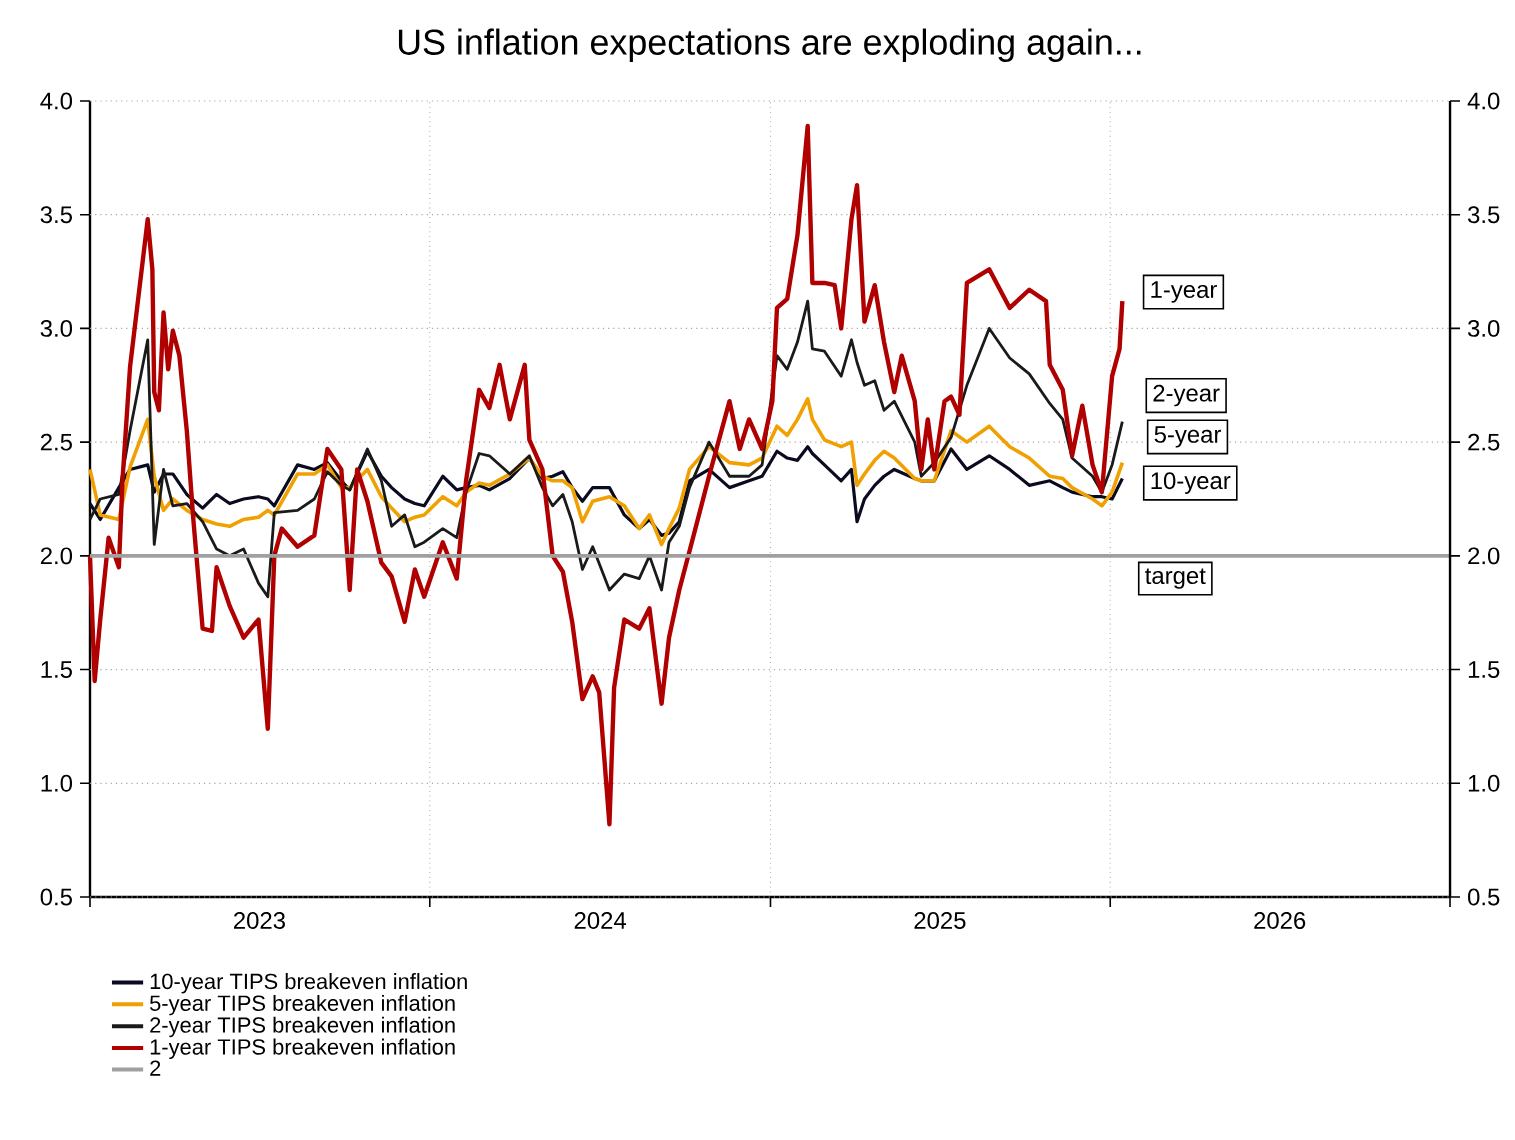 Image resolution: width=1515 pixels, height=1140 pixels. Describe the element at coordinates (302, 1027) in the screenshot. I see `legend-label: 2-year TIPS breakeven inflation` at that location.